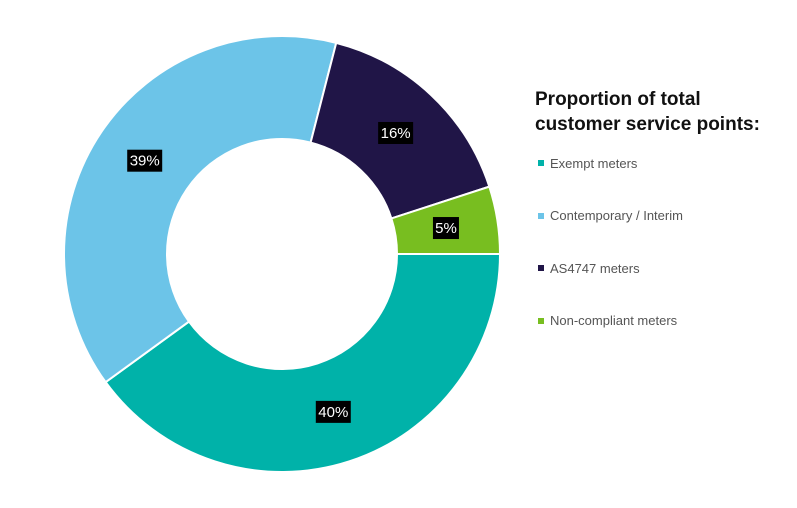 This screenshot has width=797, height=508. I want to click on legend-item: Exempt meters, so click(660, 163).